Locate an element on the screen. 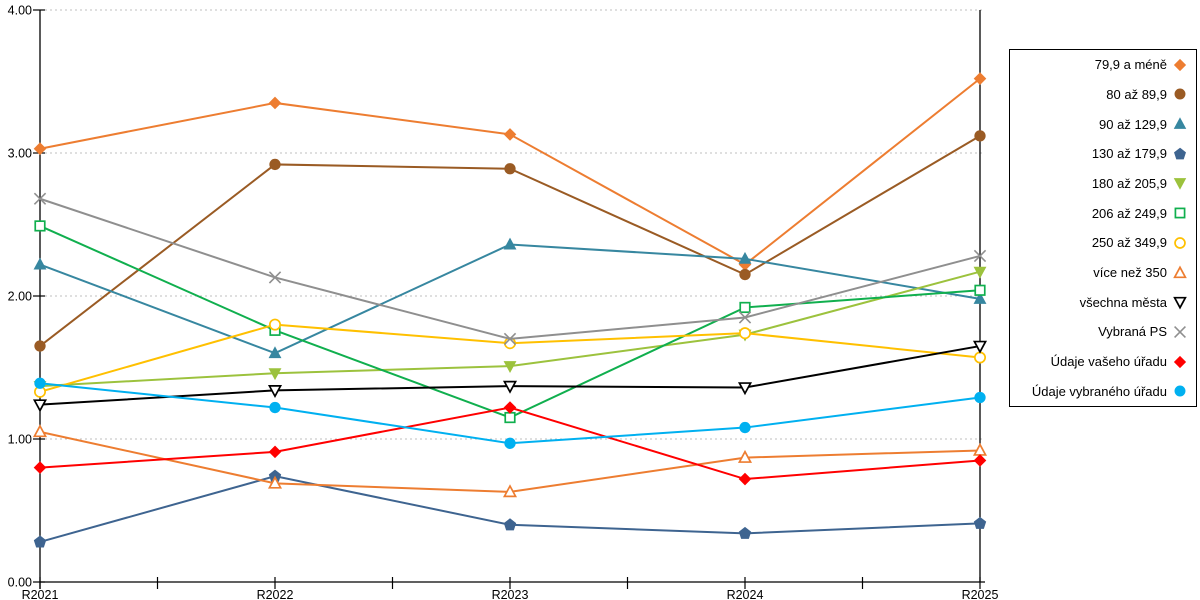 This screenshot has height=600, width=1200. legend-item: 180 až 205,9 is located at coordinates (1103, 184).